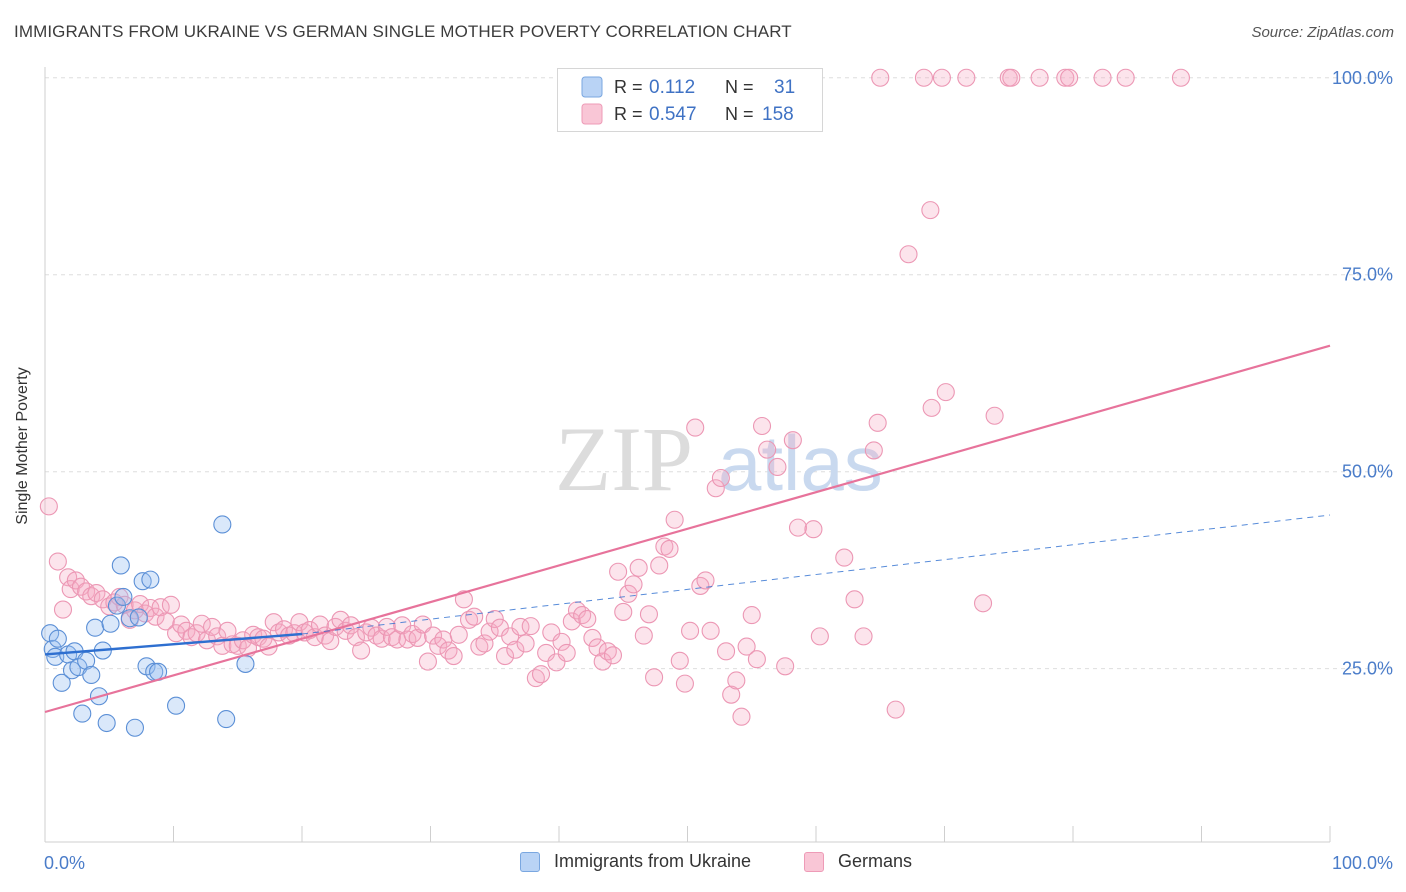  I want to click on legend-n-value-2: 158, so click(778, 114).